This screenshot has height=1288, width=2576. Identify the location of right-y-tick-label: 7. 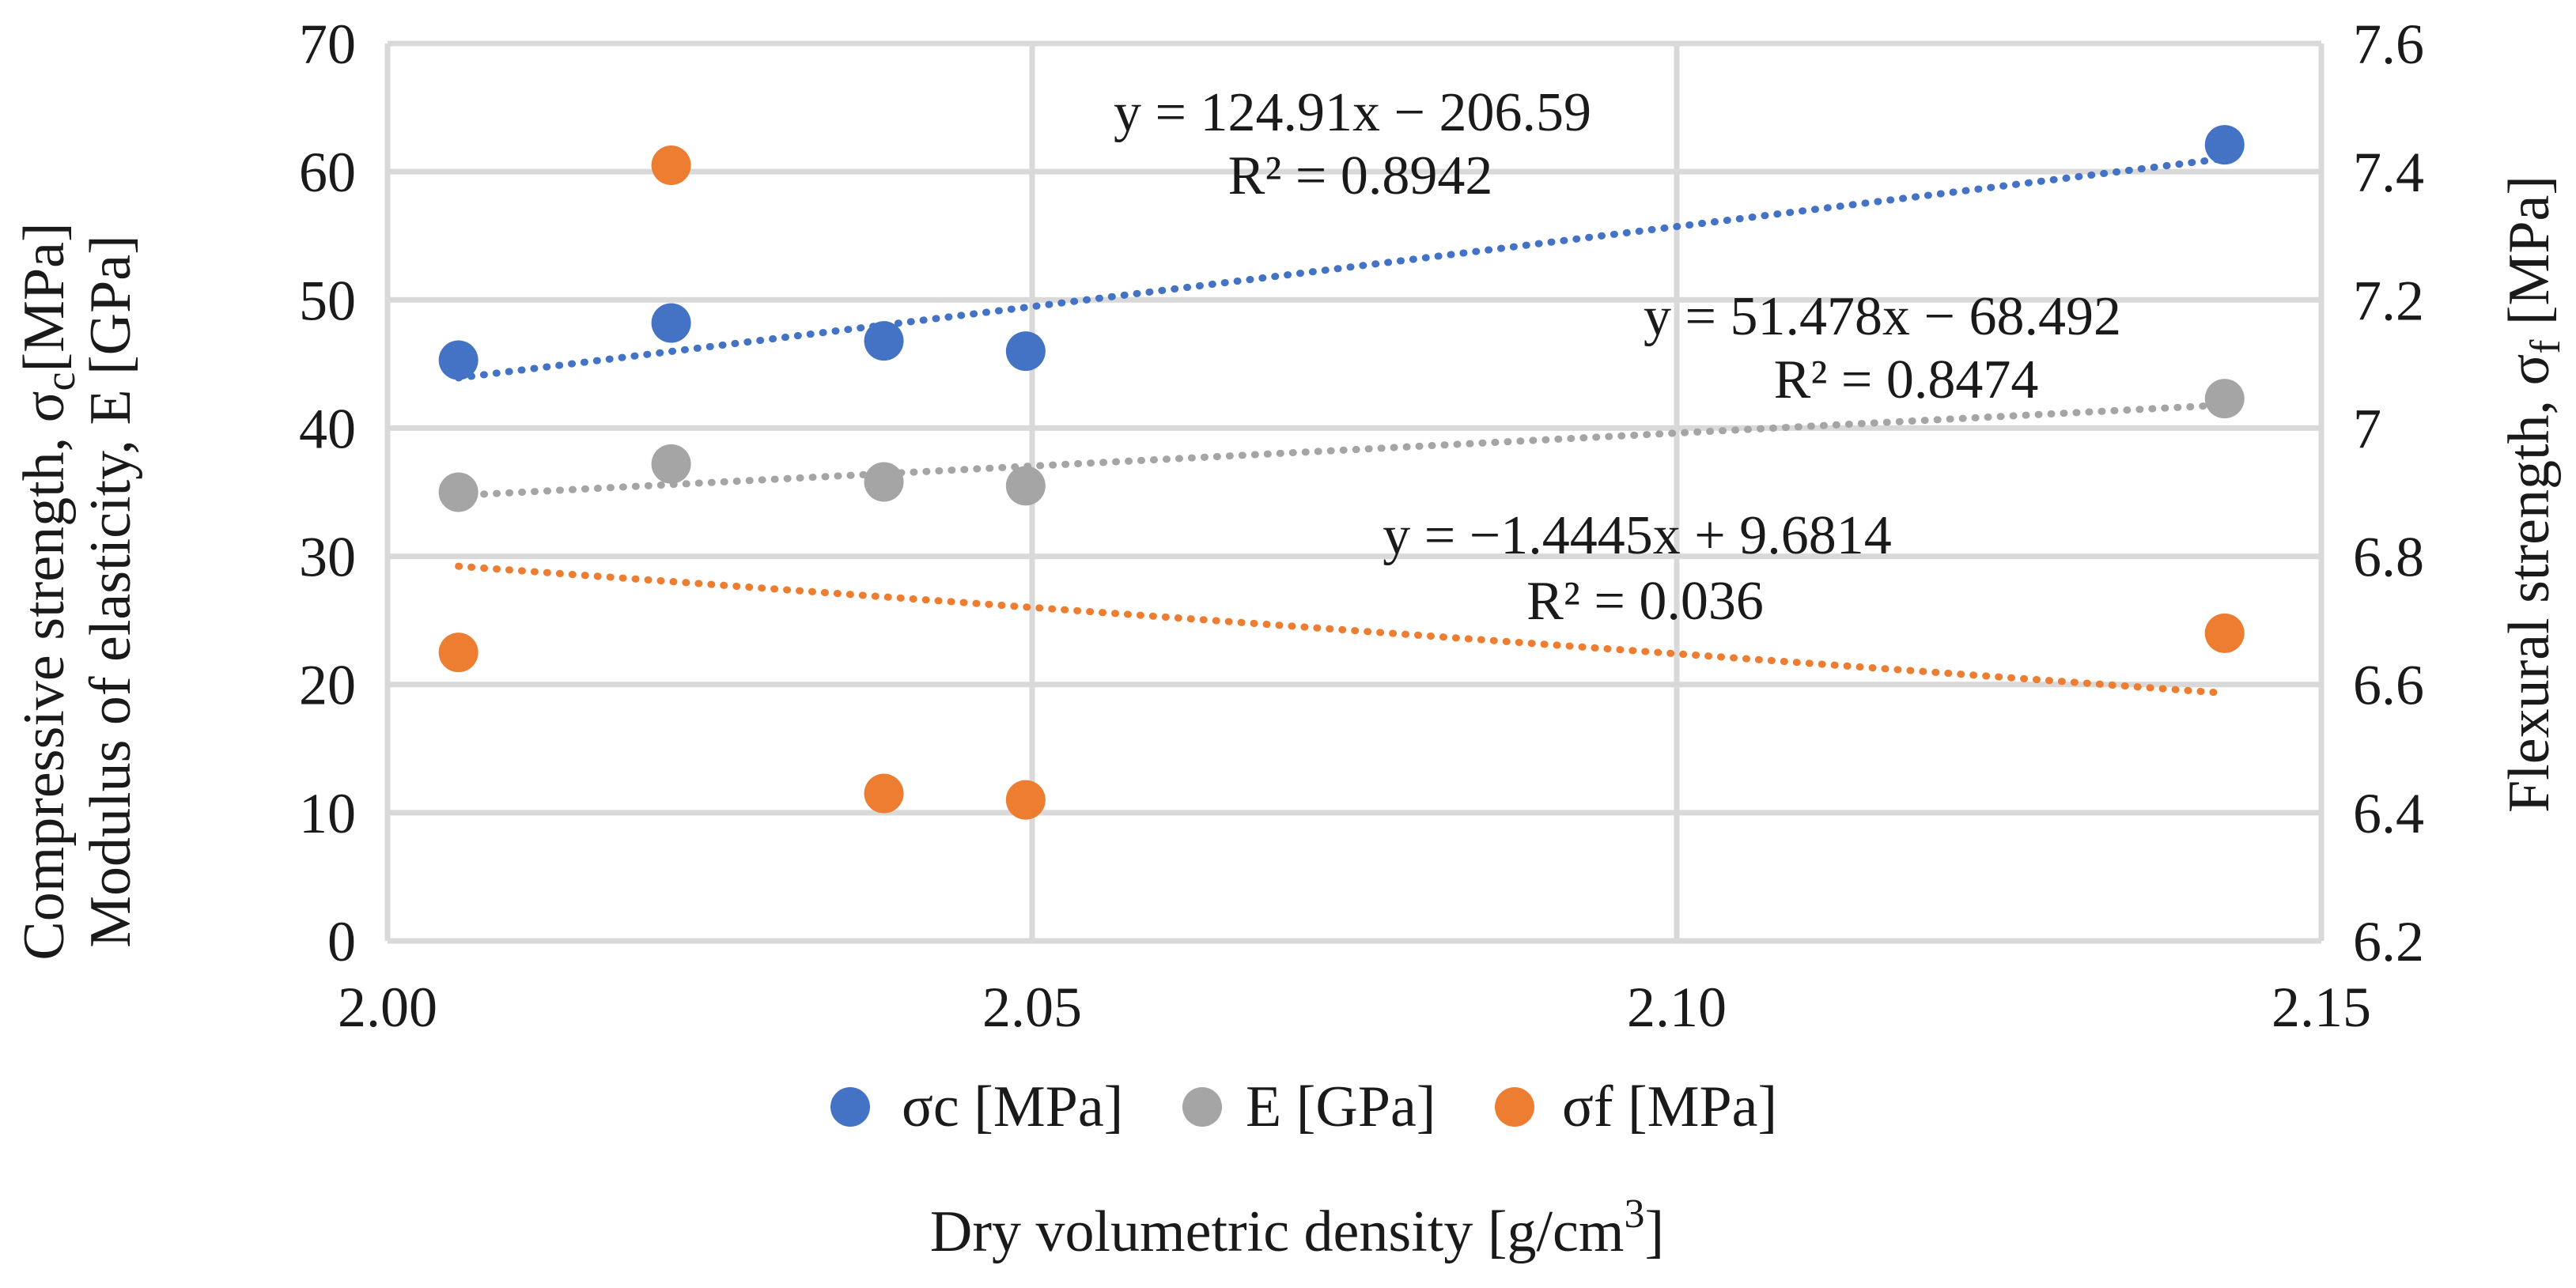
(2367, 428).